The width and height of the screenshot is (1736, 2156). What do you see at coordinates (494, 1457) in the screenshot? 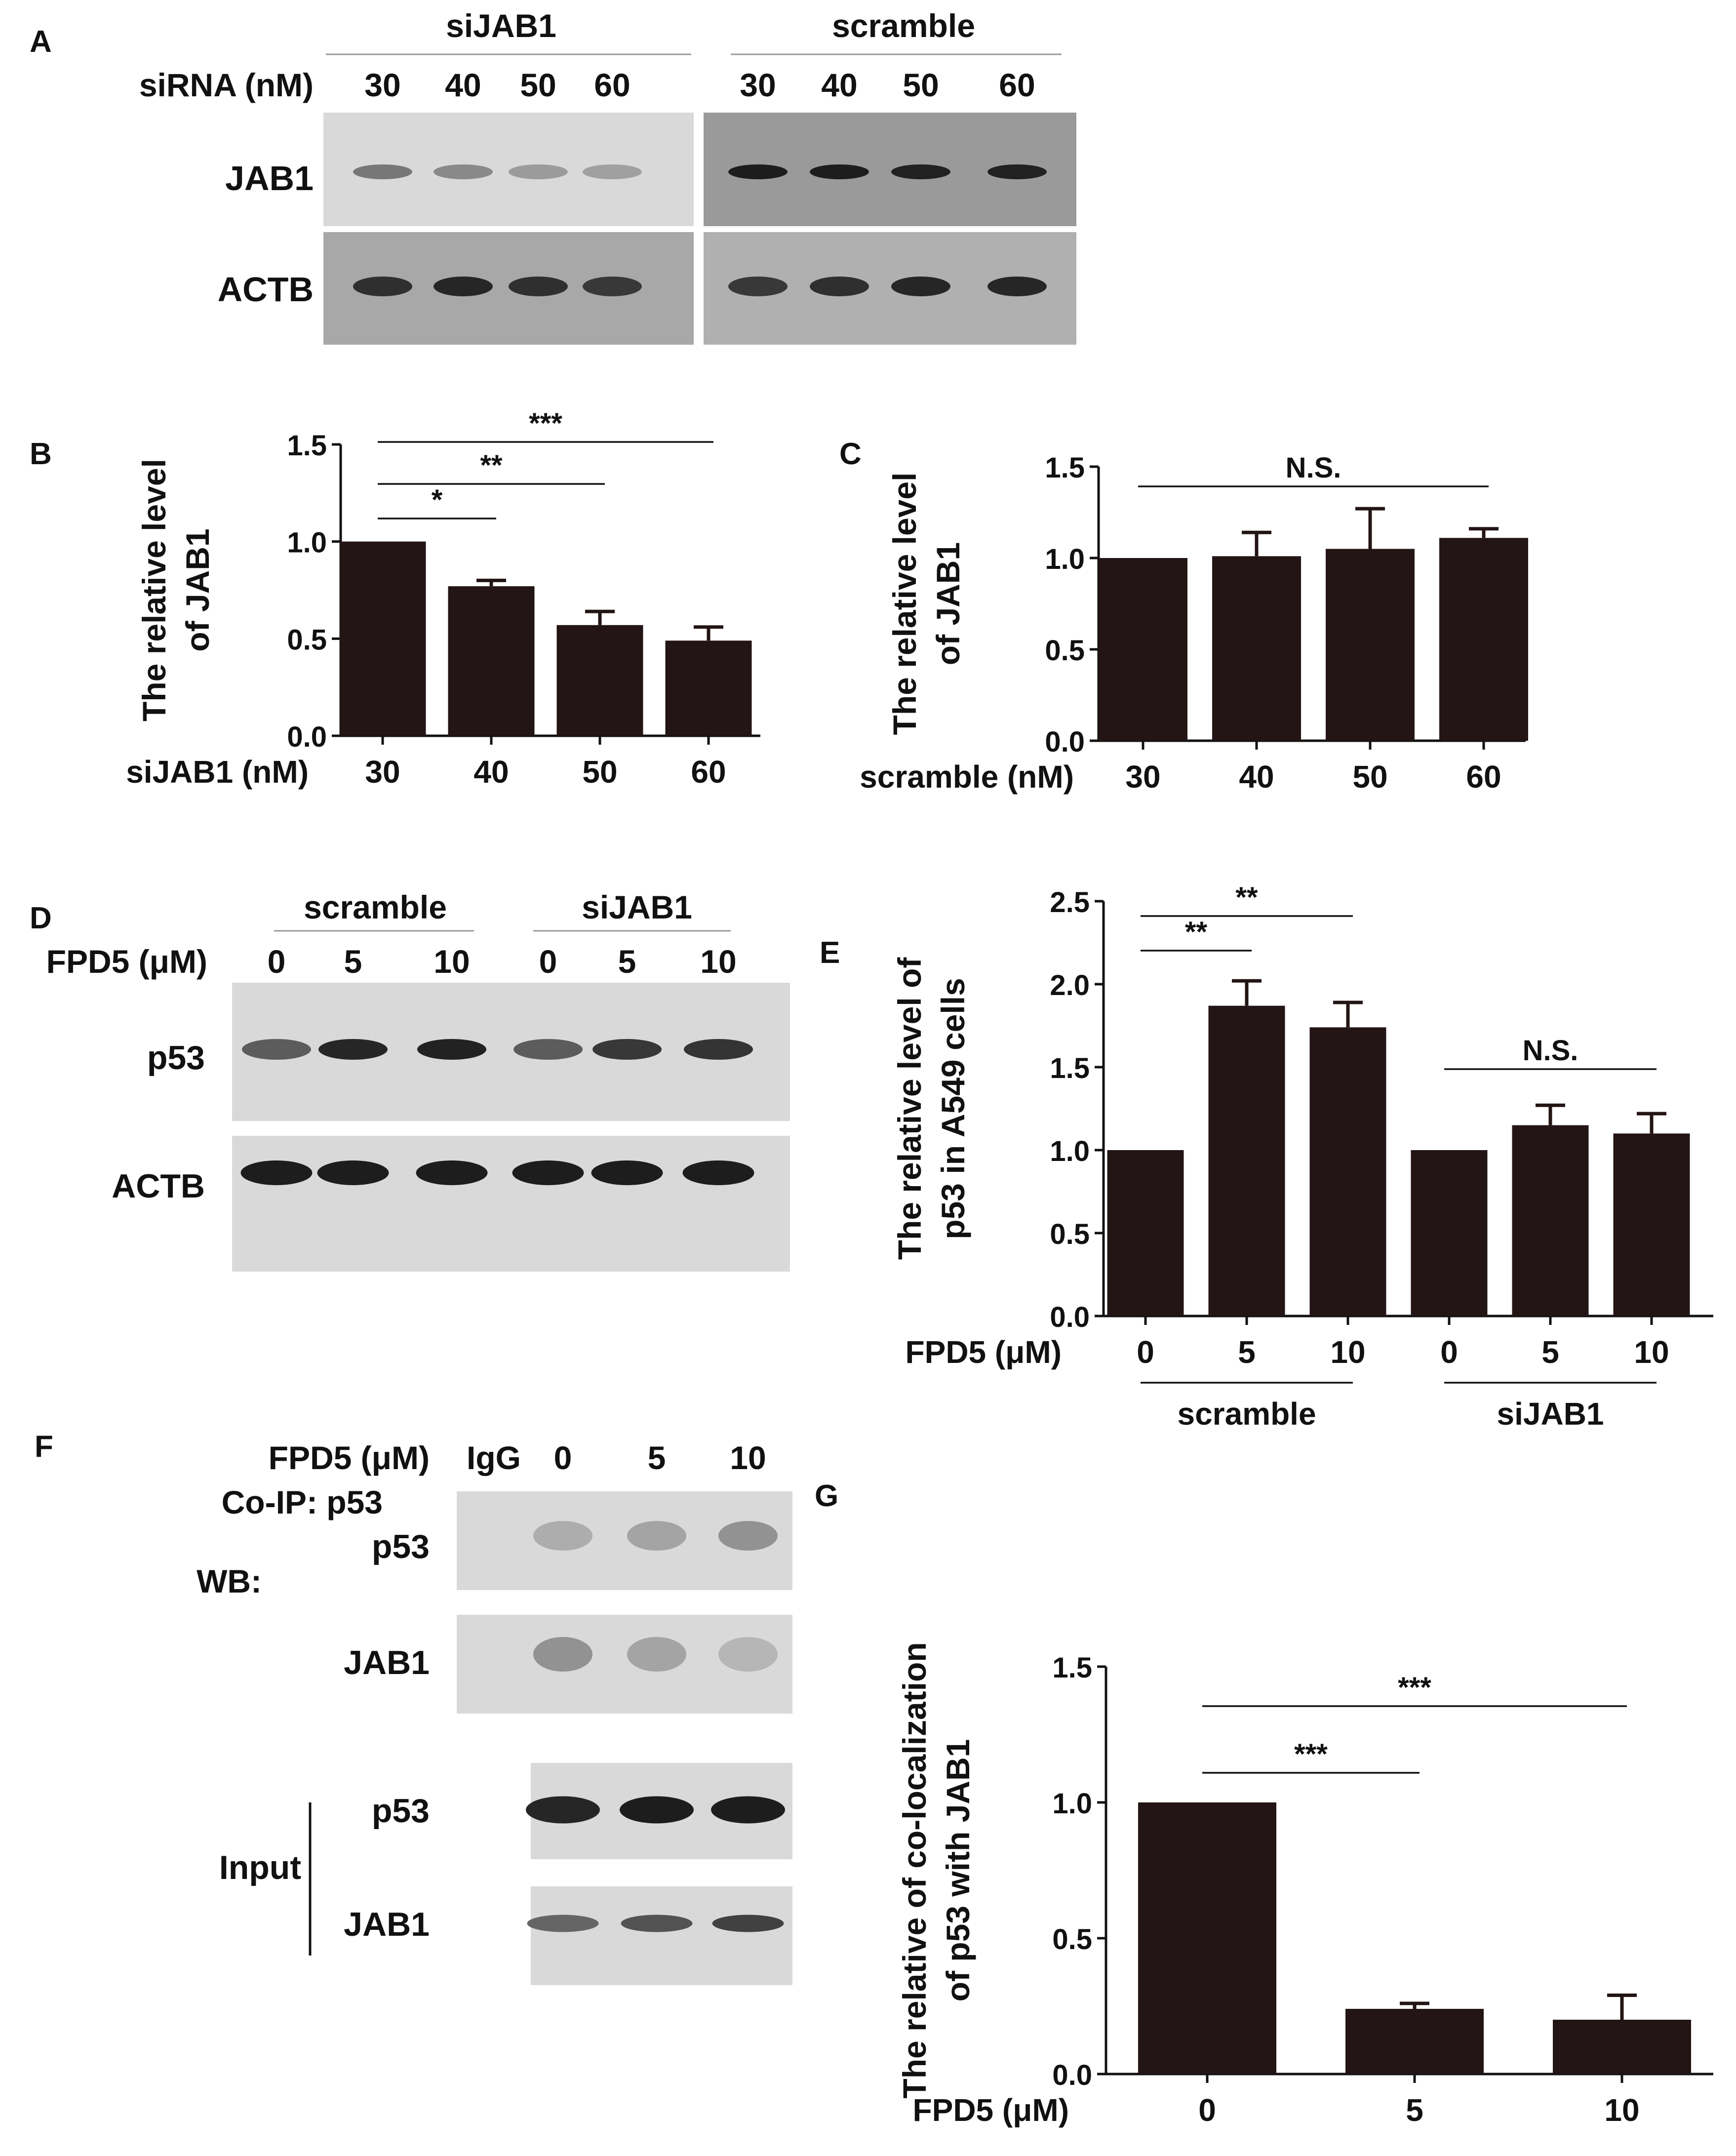
I see `panel-f-lane-label-0: IgG` at bounding box center [494, 1457].